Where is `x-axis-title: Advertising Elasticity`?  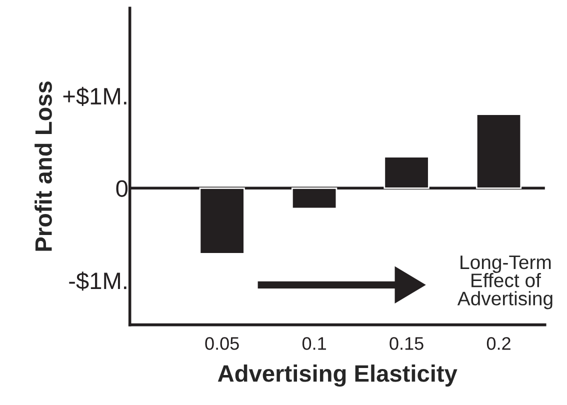 x-axis-title: Advertising Elasticity is located at coordinates (338, 375).